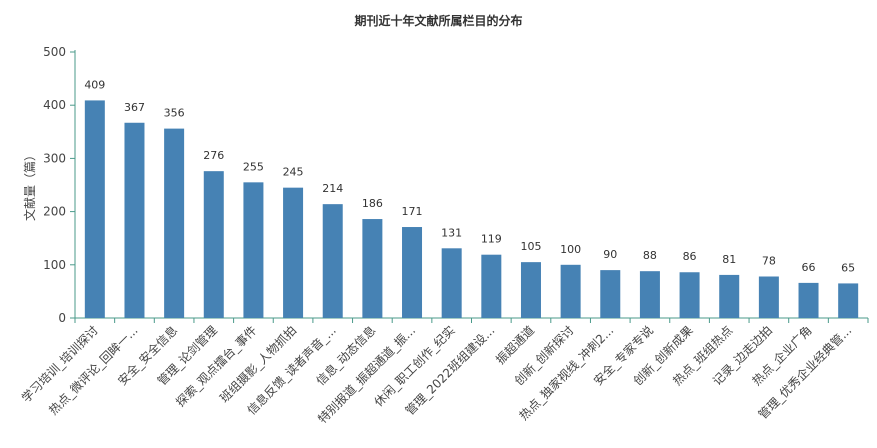 This screenshot has width=877, height=448. I want to click on y-tick-label: 500, so click(54, 52).